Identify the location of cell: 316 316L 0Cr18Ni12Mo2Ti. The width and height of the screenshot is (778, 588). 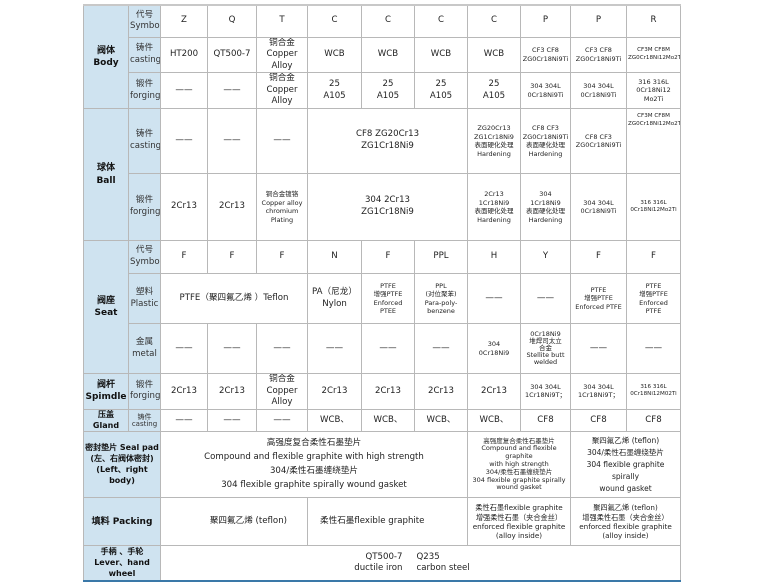
(653, 207).